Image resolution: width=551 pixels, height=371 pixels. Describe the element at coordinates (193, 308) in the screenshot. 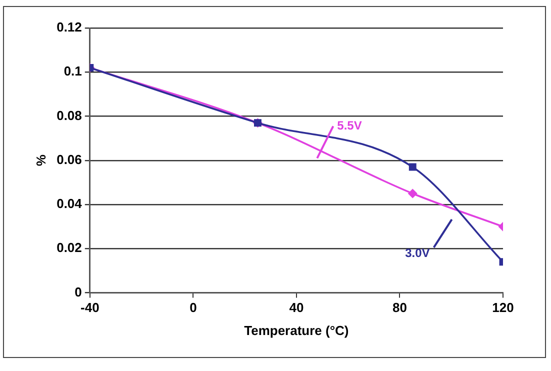

I see `x-tick-label: 0` at that location.